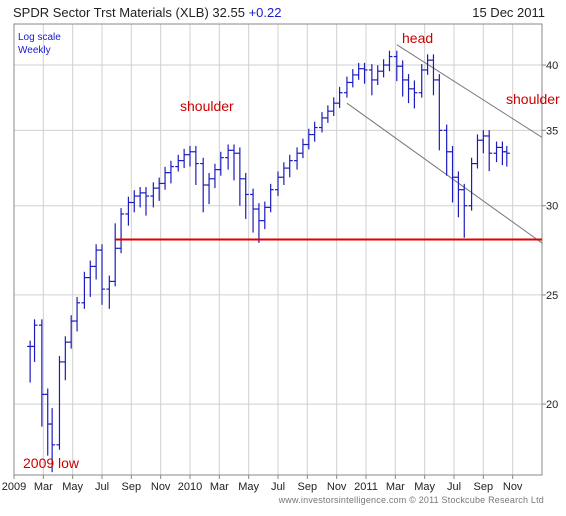 The height and width of the screenshot is (516, 566). I want to click on x-tick-label: 2011, so click(366, 487).